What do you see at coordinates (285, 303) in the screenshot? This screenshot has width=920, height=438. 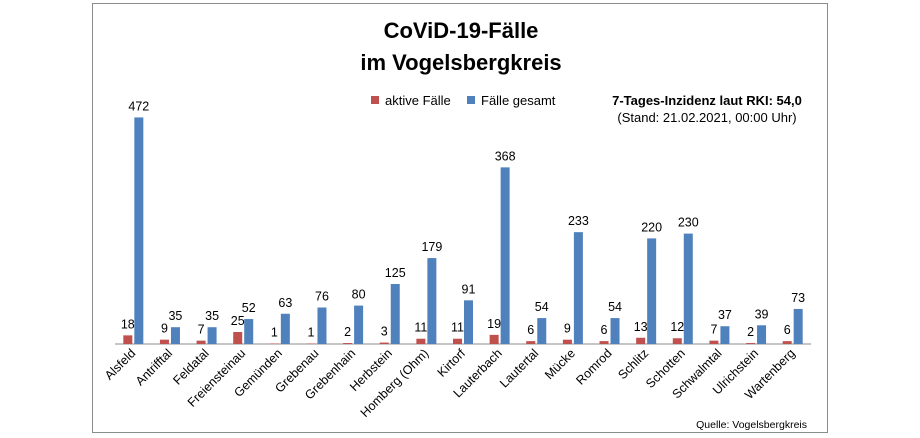 I see `data-label-gesamt: 63` at bounding box center [285, 303].